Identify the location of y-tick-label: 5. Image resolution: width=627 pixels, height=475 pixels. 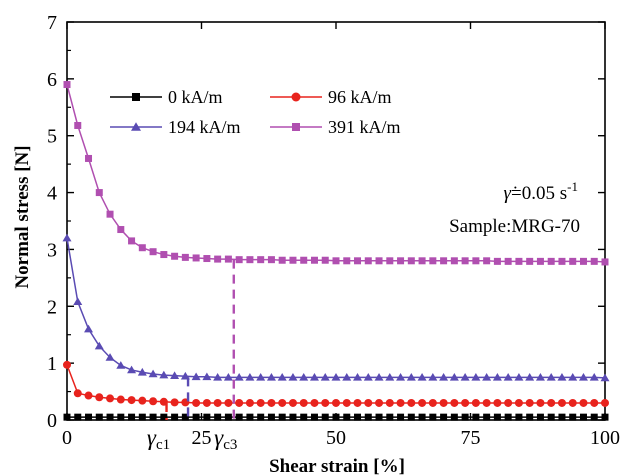
(52, 137).